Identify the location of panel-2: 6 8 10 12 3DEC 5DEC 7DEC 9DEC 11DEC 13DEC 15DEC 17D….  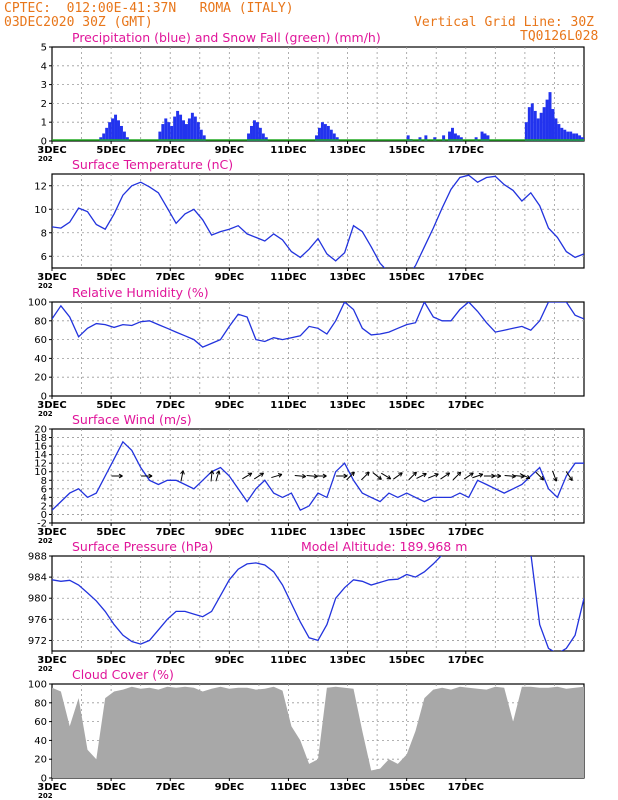
(309, 223).